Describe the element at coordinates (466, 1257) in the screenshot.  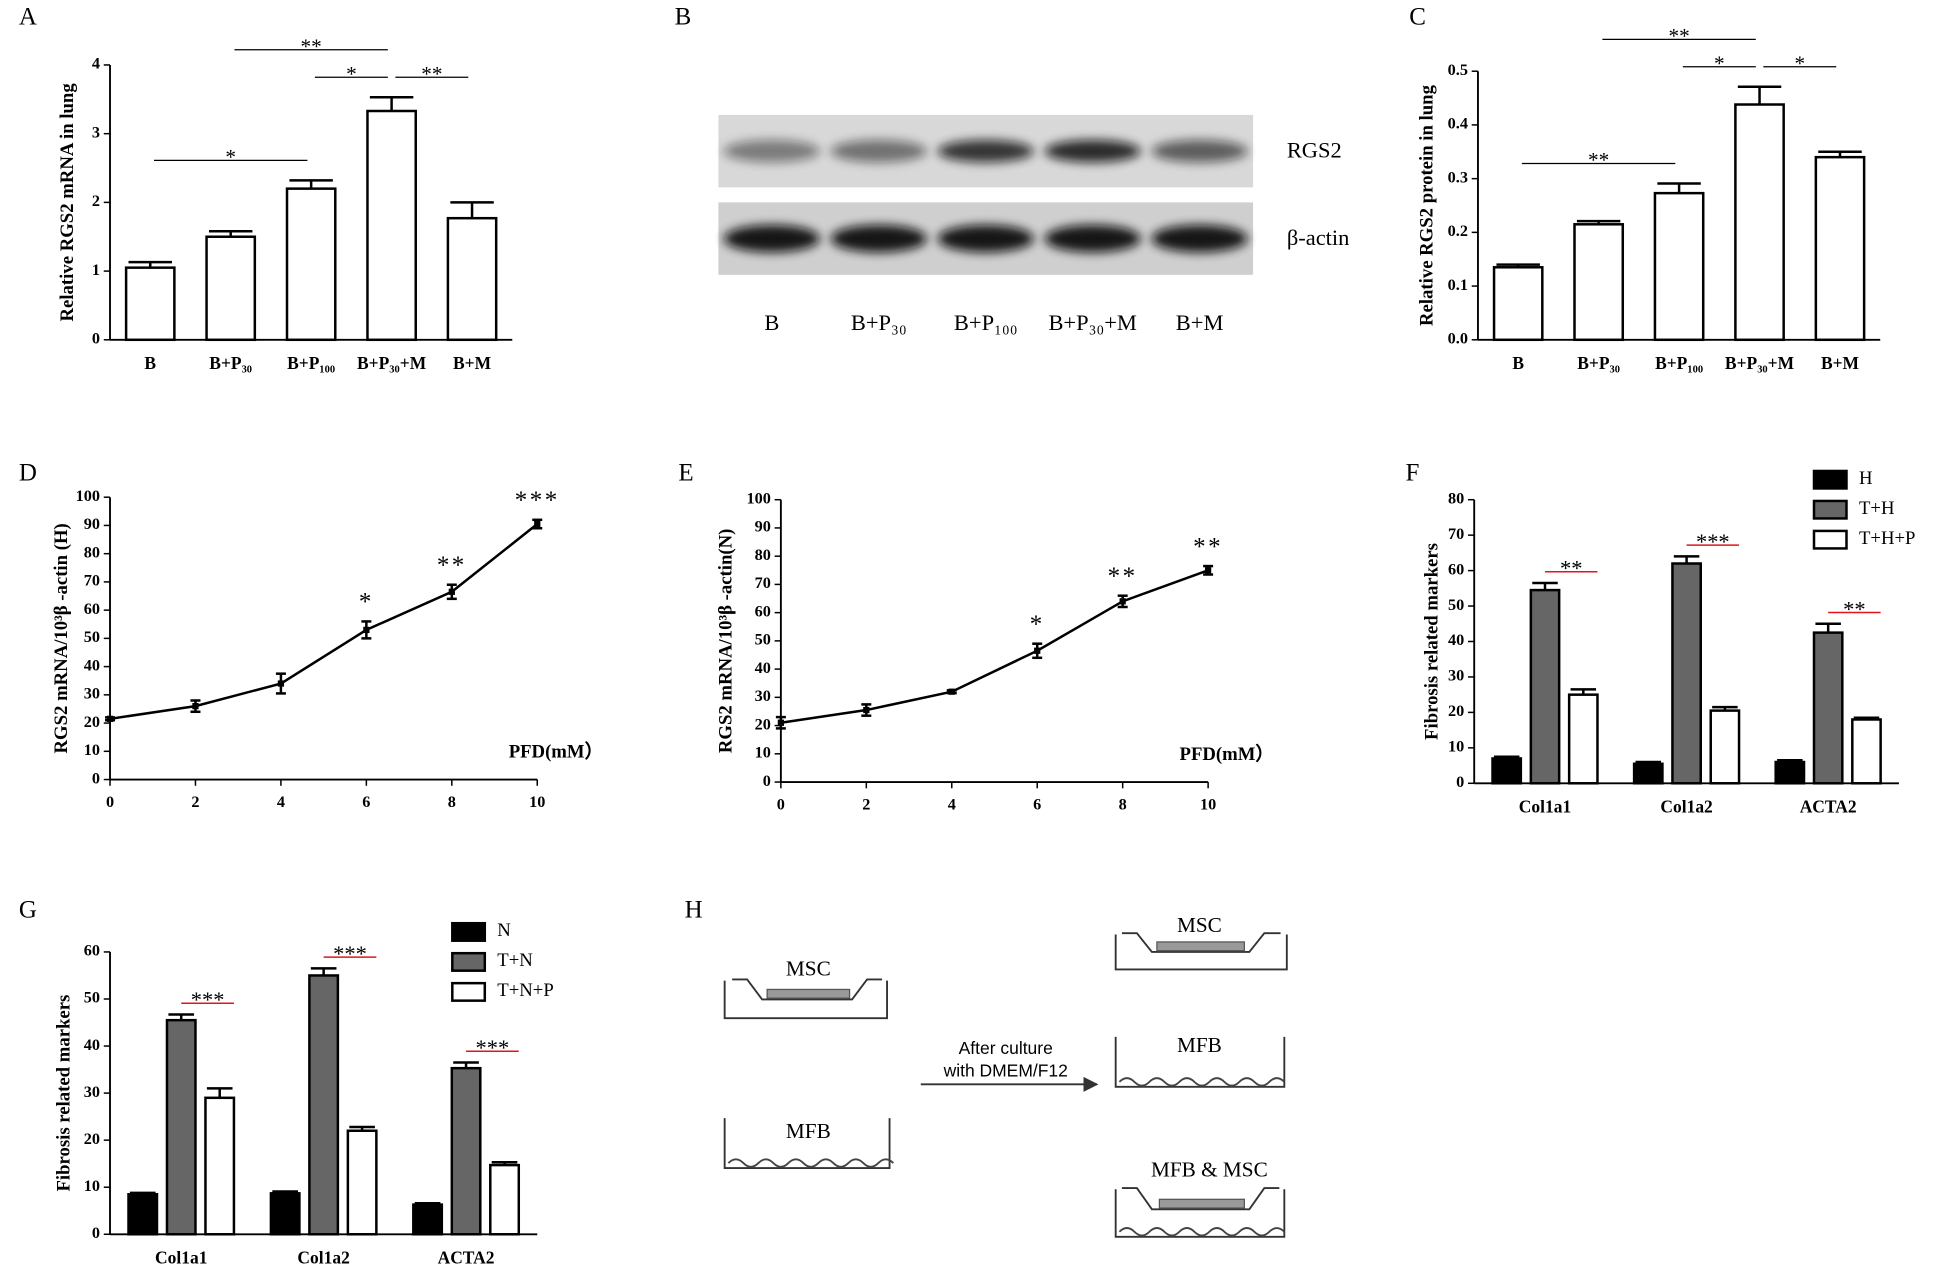
I see `x-tick-label: ACTA2` at that location.